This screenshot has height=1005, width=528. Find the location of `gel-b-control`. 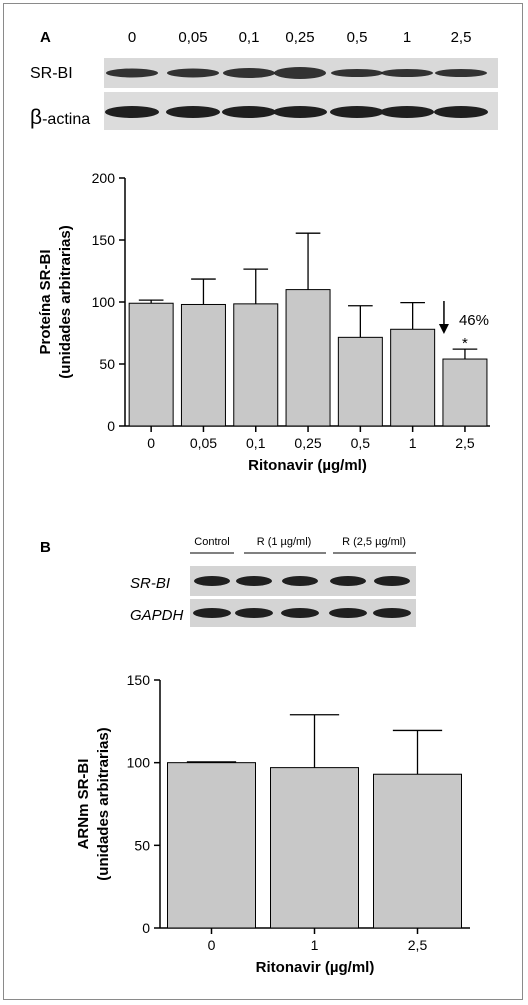

gel-b-control is located at coordinates (303, 613).